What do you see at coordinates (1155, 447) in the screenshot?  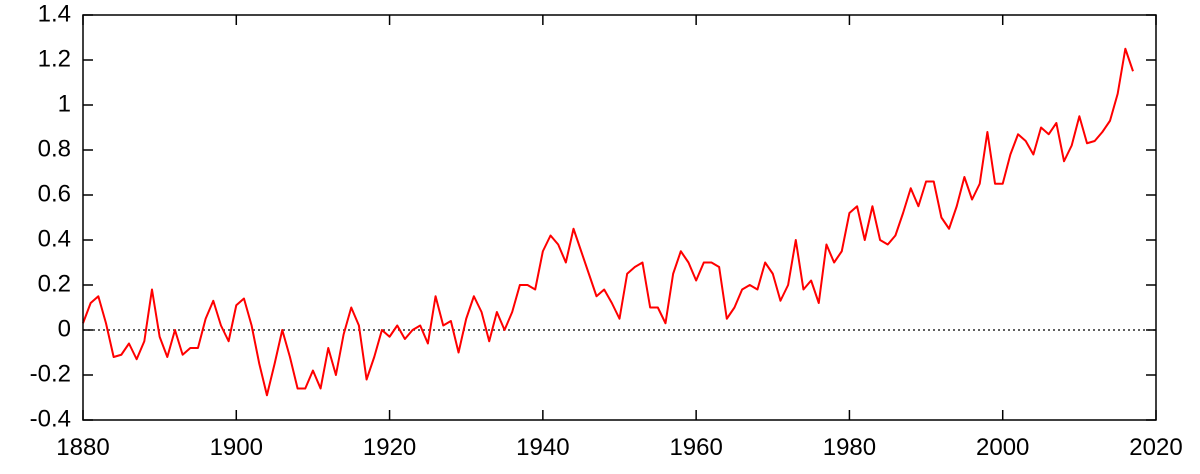 I see `x-tick-label: 2020` at bounding box center [1155, 447].